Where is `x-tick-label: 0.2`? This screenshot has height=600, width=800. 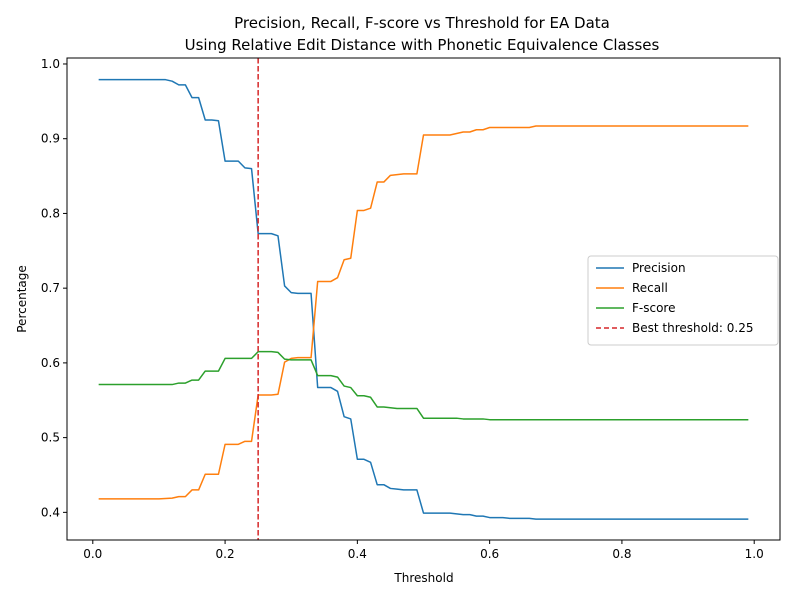 x-tick-label: 0.2 is located at coordinates (225, 554).